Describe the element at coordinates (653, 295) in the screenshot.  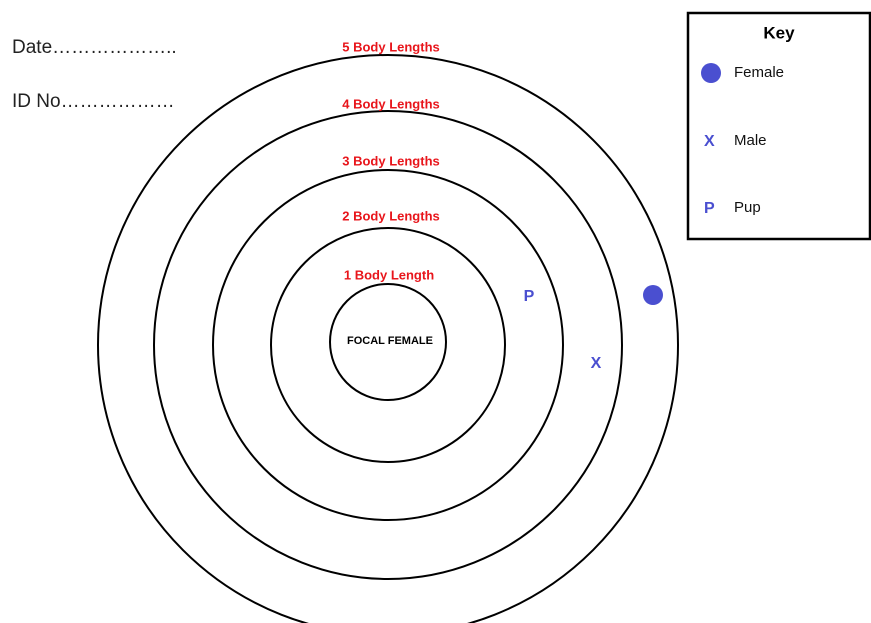
I see `female-marker` at that location.